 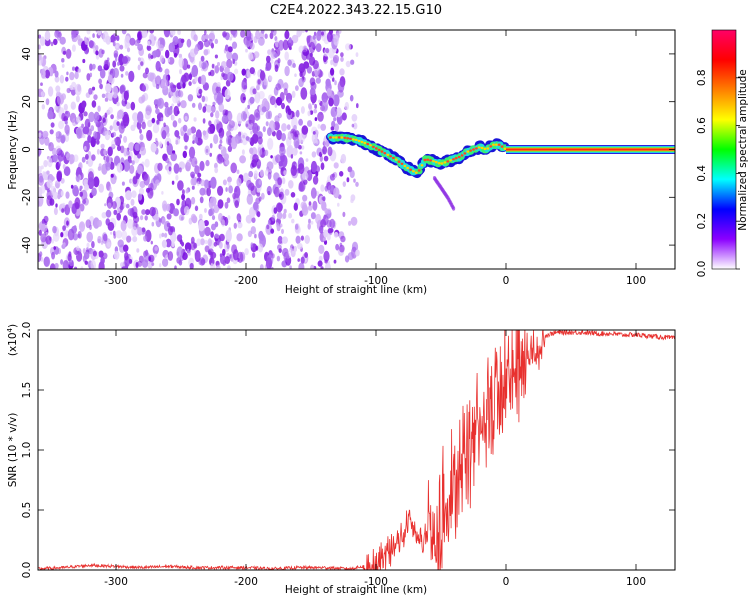 I want to click on colorbar-tick-label: 0.8, so click(x=702, y=77).